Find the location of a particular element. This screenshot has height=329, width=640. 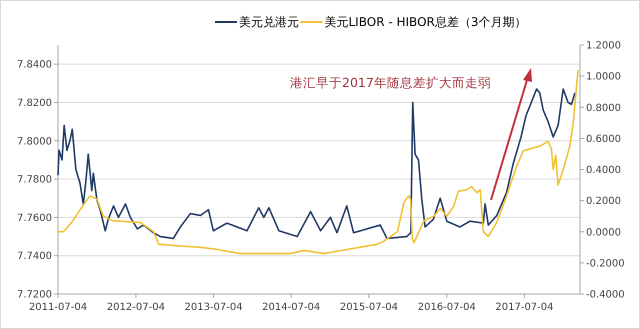

x-tick-label: 2012-07-04 is located at coordinates (135, 307).